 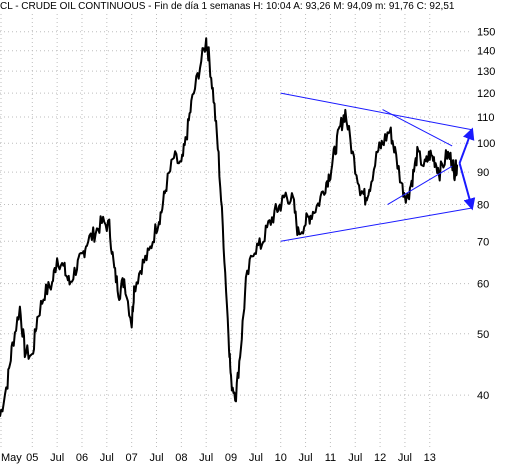 What do you see at coordinates (82, 458) in the screenshot?
I see `x-tick-label: 06` at bounding box center [82, 458].